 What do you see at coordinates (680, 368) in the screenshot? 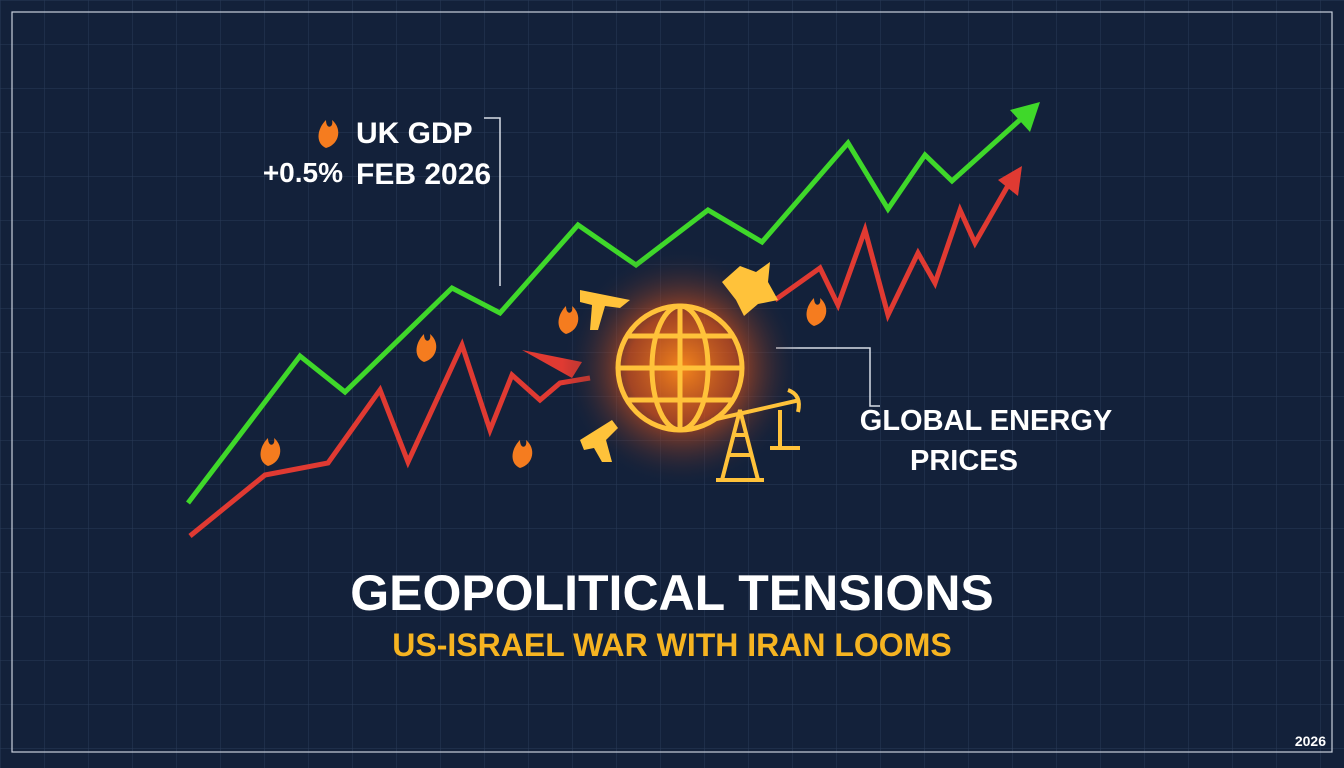
I see `globe-icon` at bounding box center [680, 368].